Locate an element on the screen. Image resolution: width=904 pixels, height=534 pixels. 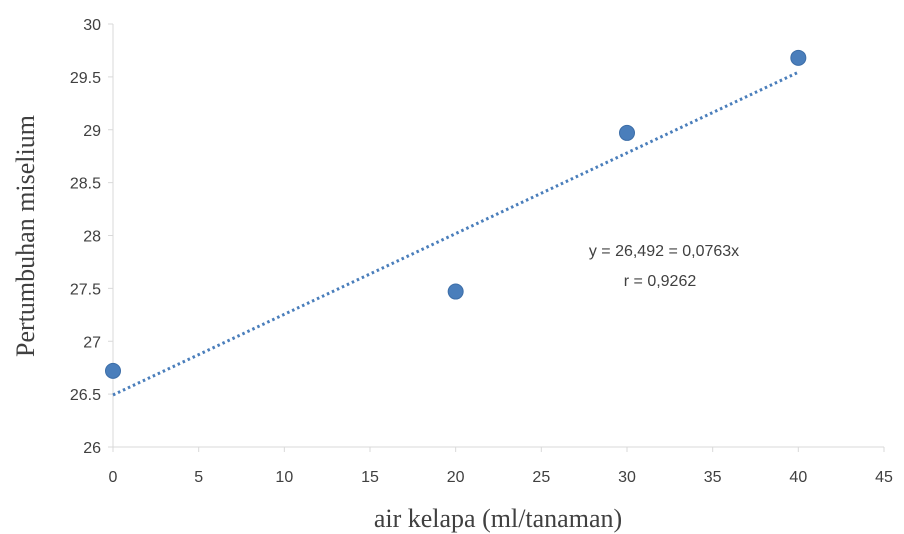
y-tick-label: 27 is located at coordinates (92, 342).